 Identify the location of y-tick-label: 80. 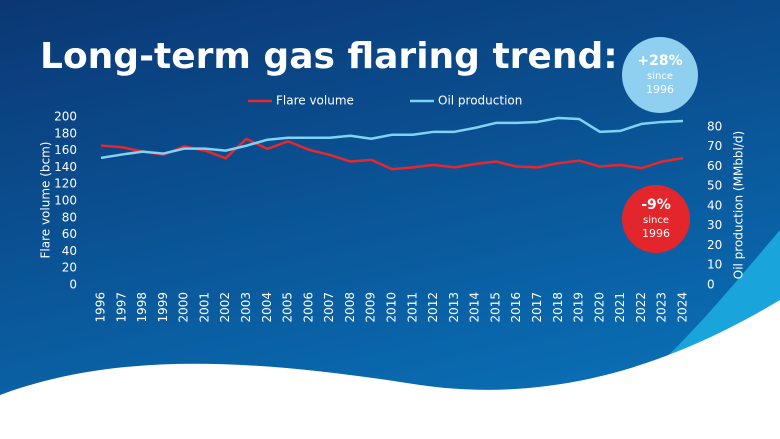
(69, 217).